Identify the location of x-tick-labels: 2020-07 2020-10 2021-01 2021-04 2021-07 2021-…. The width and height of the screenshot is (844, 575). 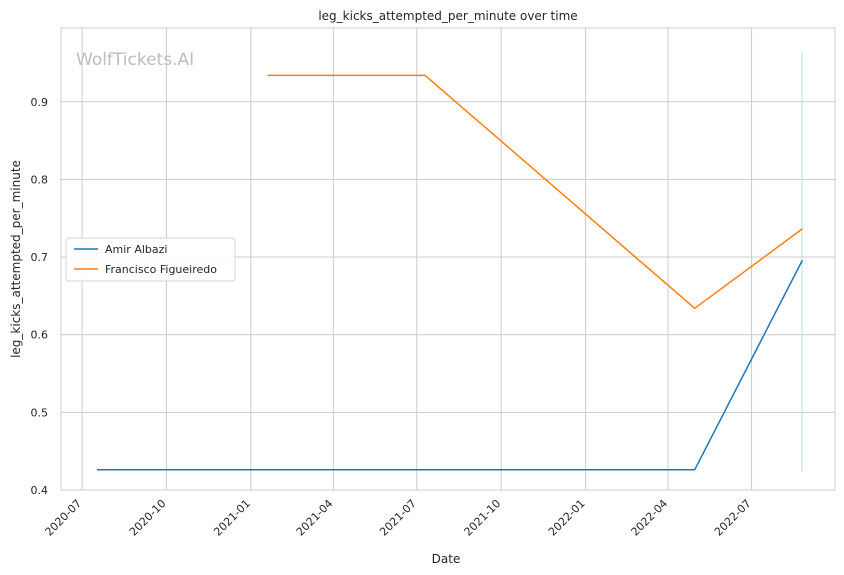
(398, 518).